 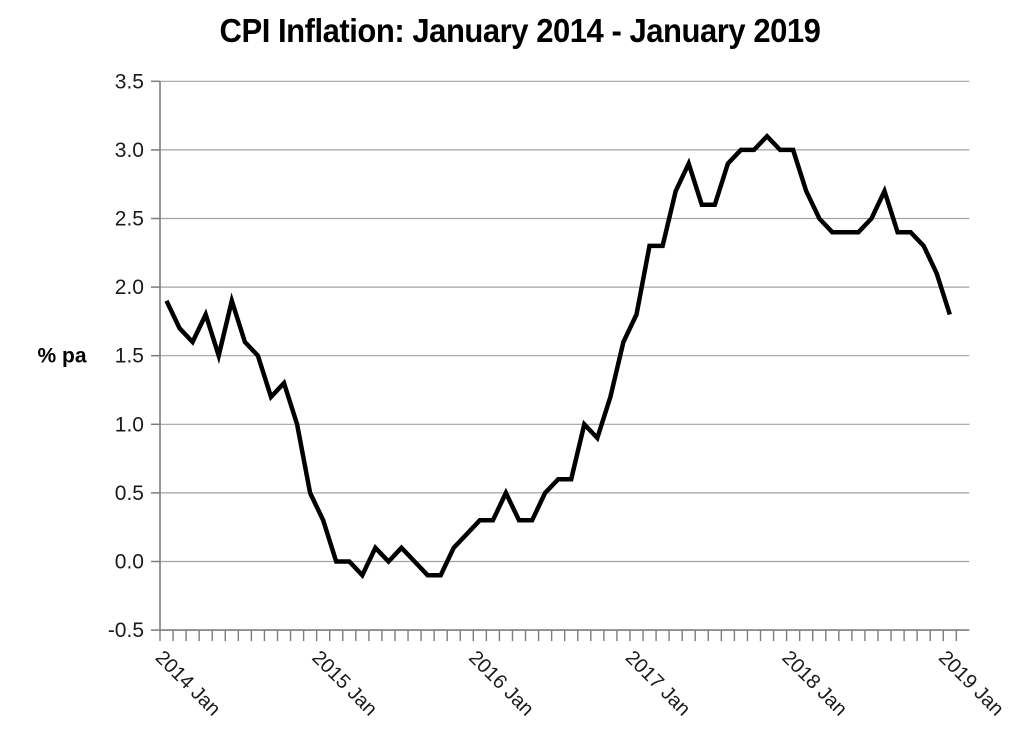 I want to click on y-tick-label: 2.5, so click(x=129, y=219).